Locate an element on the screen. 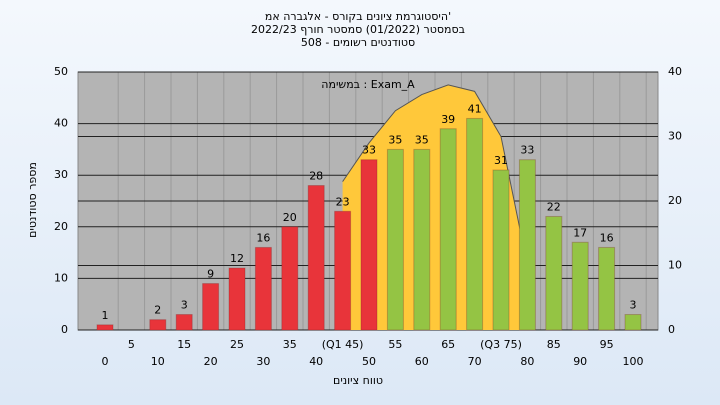  x-tick-label: 50 is located at coordinates (369, 361).